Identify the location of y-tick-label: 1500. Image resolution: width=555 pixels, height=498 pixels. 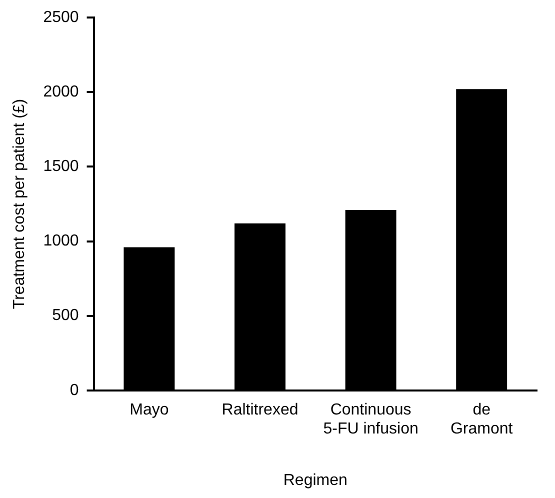
(61, 167).